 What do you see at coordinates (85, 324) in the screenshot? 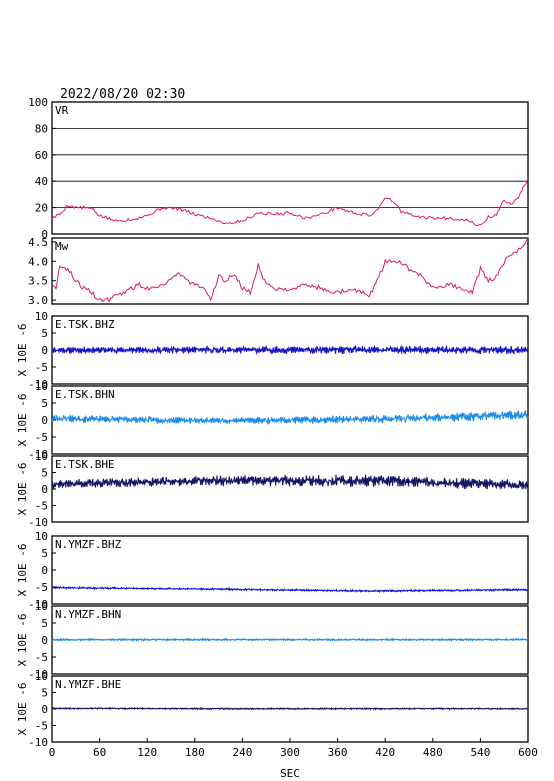
I see `panel-label: E.TSK.BHZ` at bounding box center [85, 324].